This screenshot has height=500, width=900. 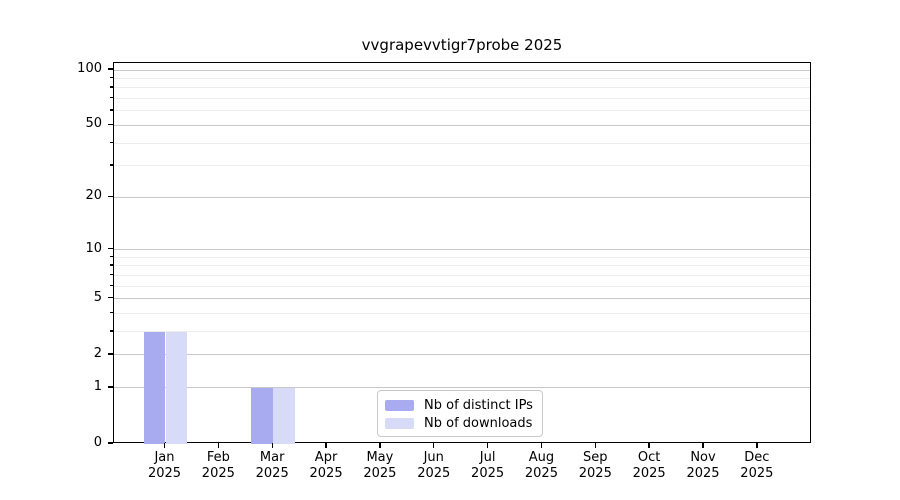 What do you see at coordinates (218, 465) in the screenshot?
I see `x-tick-label: Feb 2025` at bounding box center [218, 465].